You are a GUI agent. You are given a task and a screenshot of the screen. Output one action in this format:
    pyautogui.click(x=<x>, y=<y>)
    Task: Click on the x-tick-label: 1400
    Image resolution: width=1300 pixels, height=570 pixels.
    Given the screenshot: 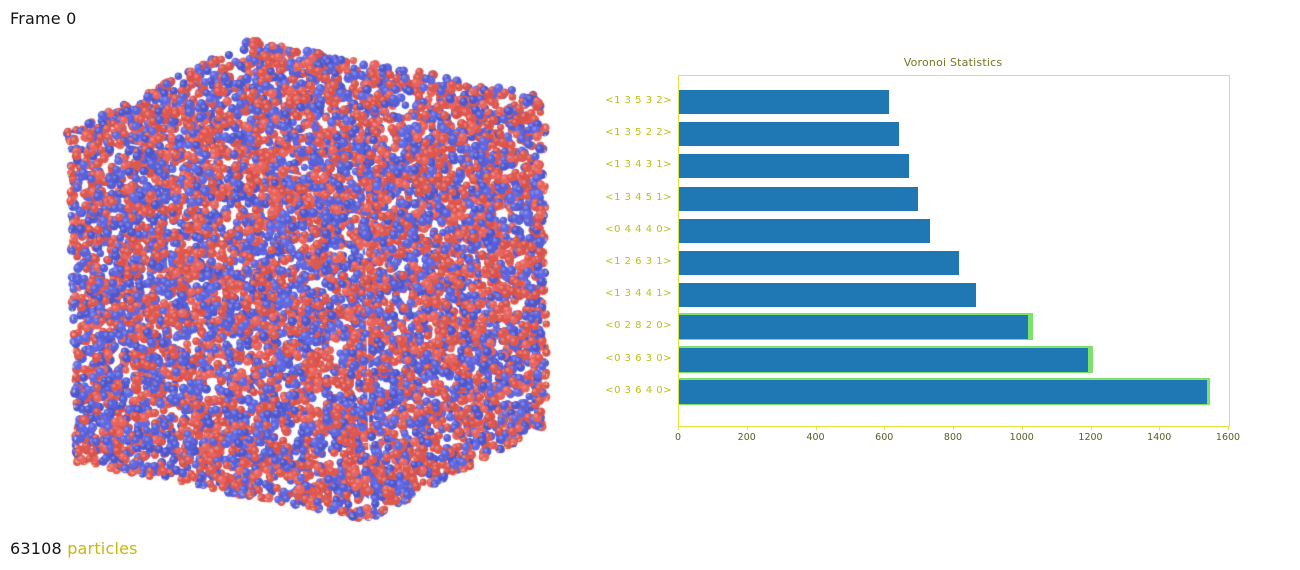 What is the action you would take?
    pyautogui.click(x=1159, y=437)
    